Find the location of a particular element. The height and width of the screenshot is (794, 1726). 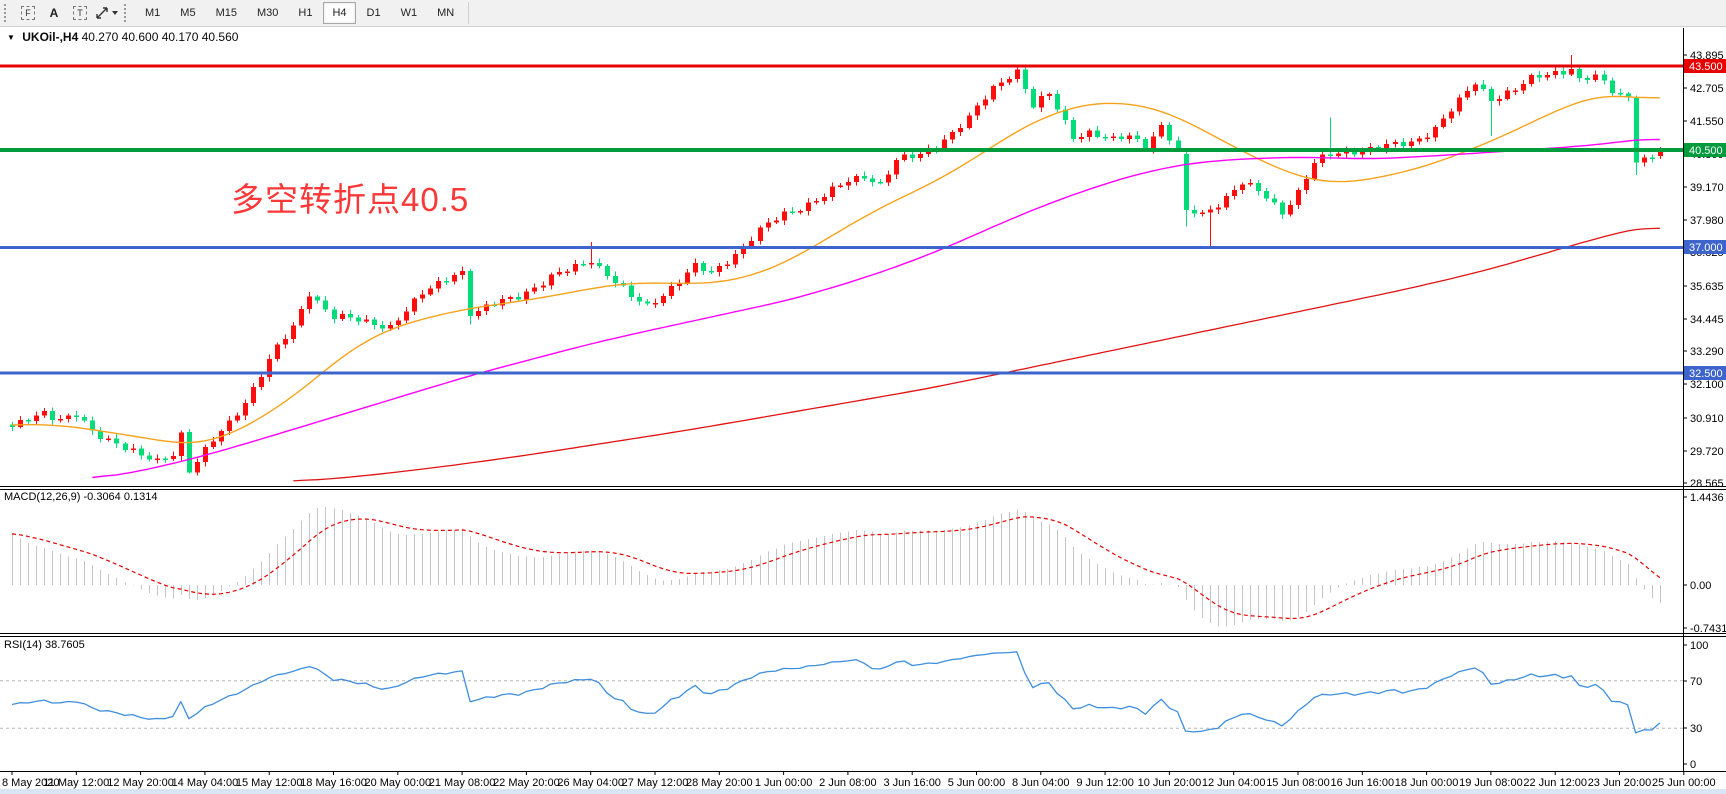

price-tick-label: 34.445 is located at coordinates (1707, 320).